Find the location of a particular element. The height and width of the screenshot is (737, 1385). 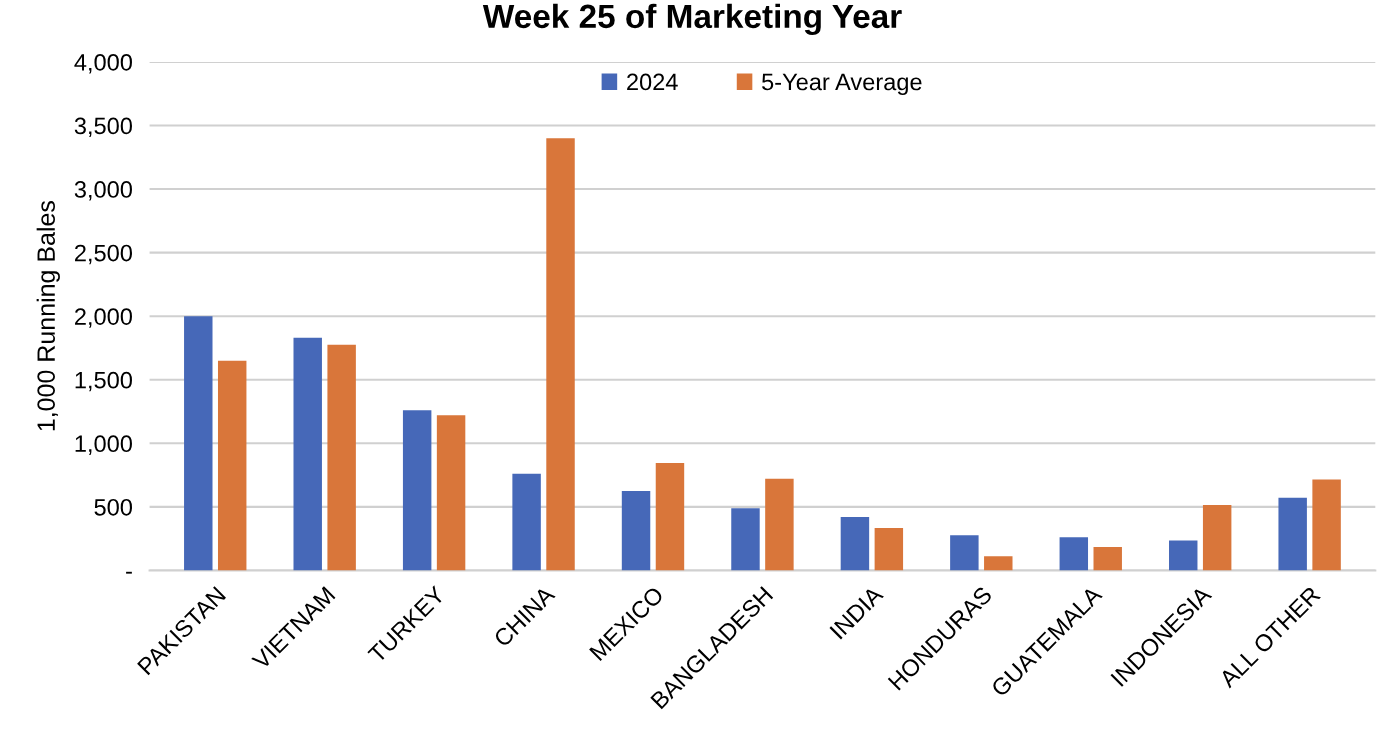

y-tick-label: 2,500 is located at coordinates (103, 254).